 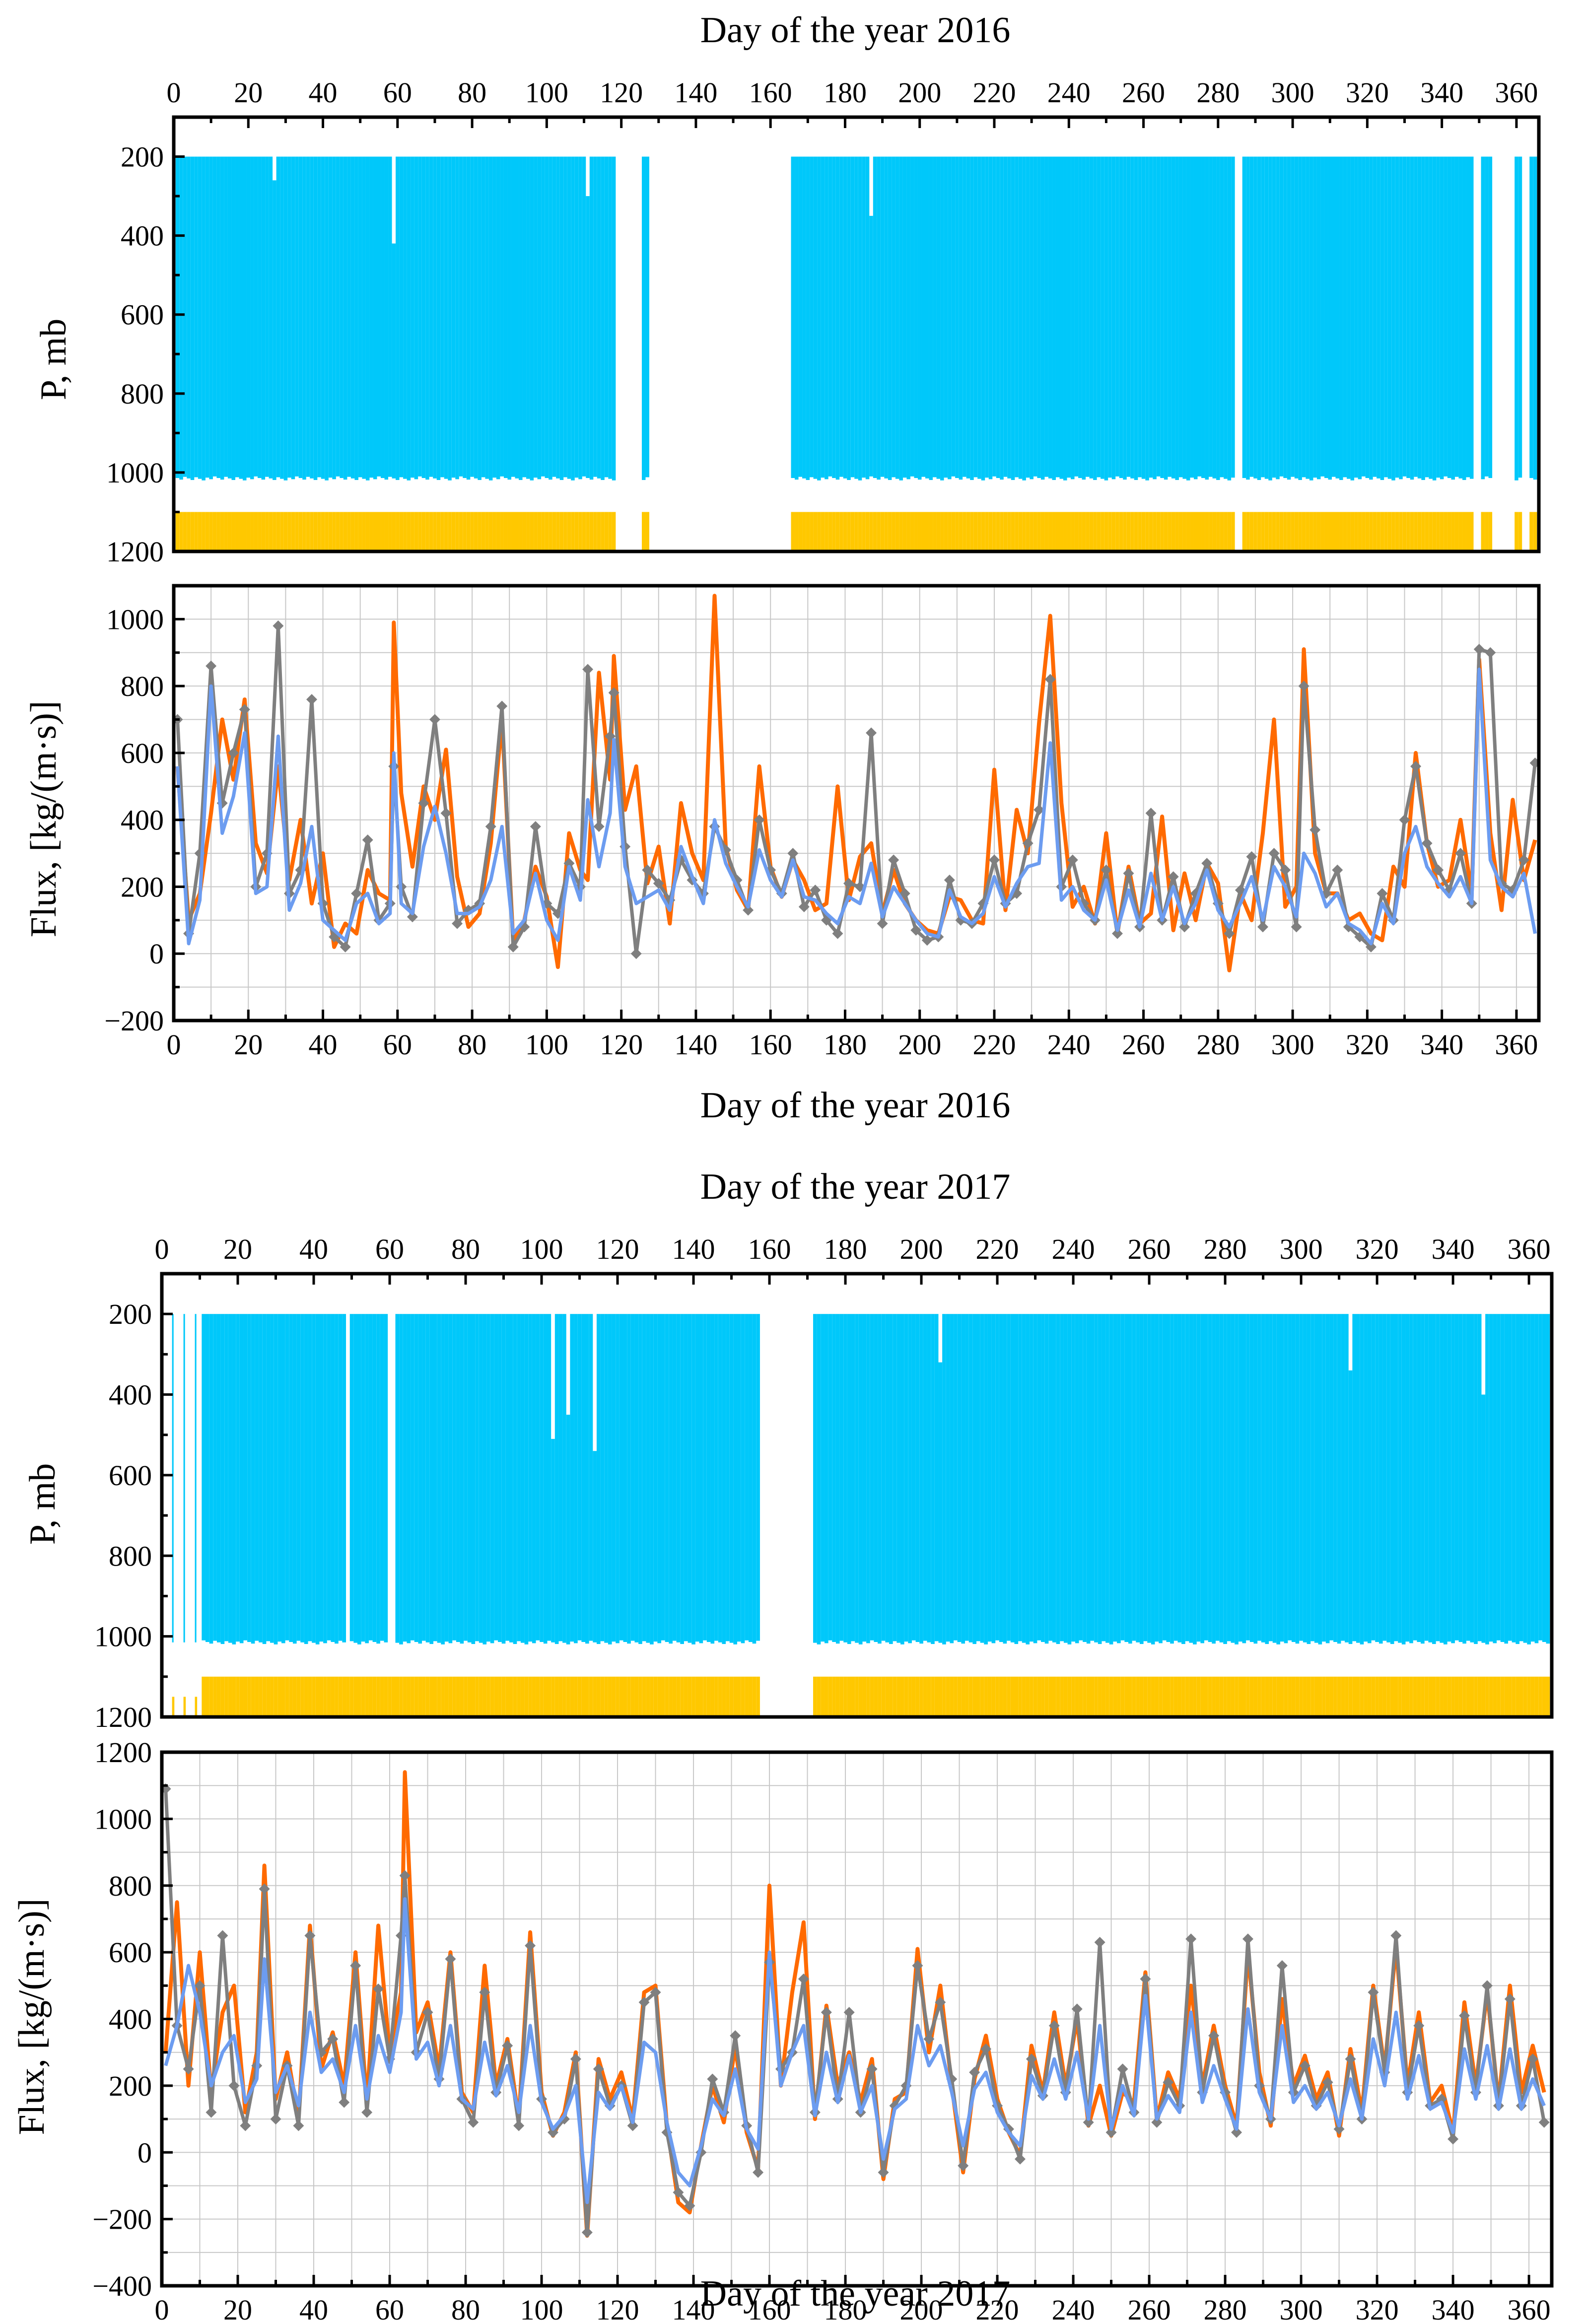 What do you see at coordinates (1073, 1249) in the screenshot?
I see `x-tick-label: 240` at bounding box center [1073, 1249].